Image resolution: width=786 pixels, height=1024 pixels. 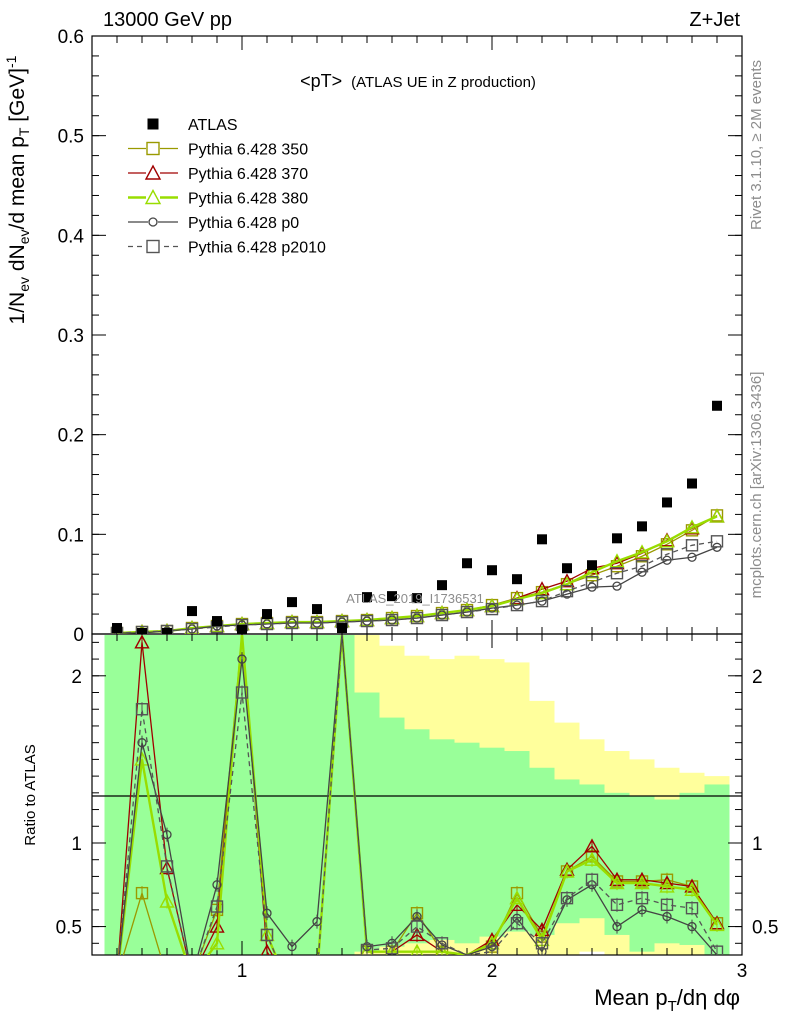 I want to click on x-tick-label: 2, so click(x=492, y=971).